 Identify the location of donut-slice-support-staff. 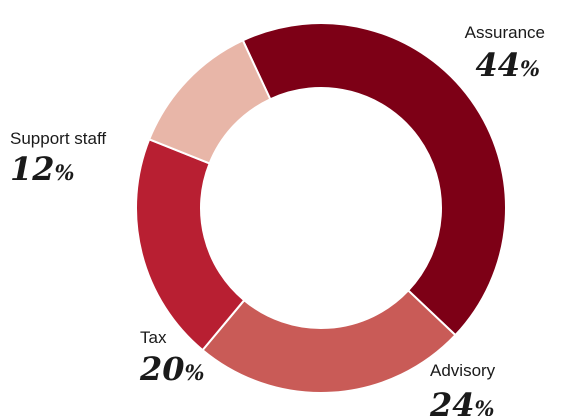
(209, 102).